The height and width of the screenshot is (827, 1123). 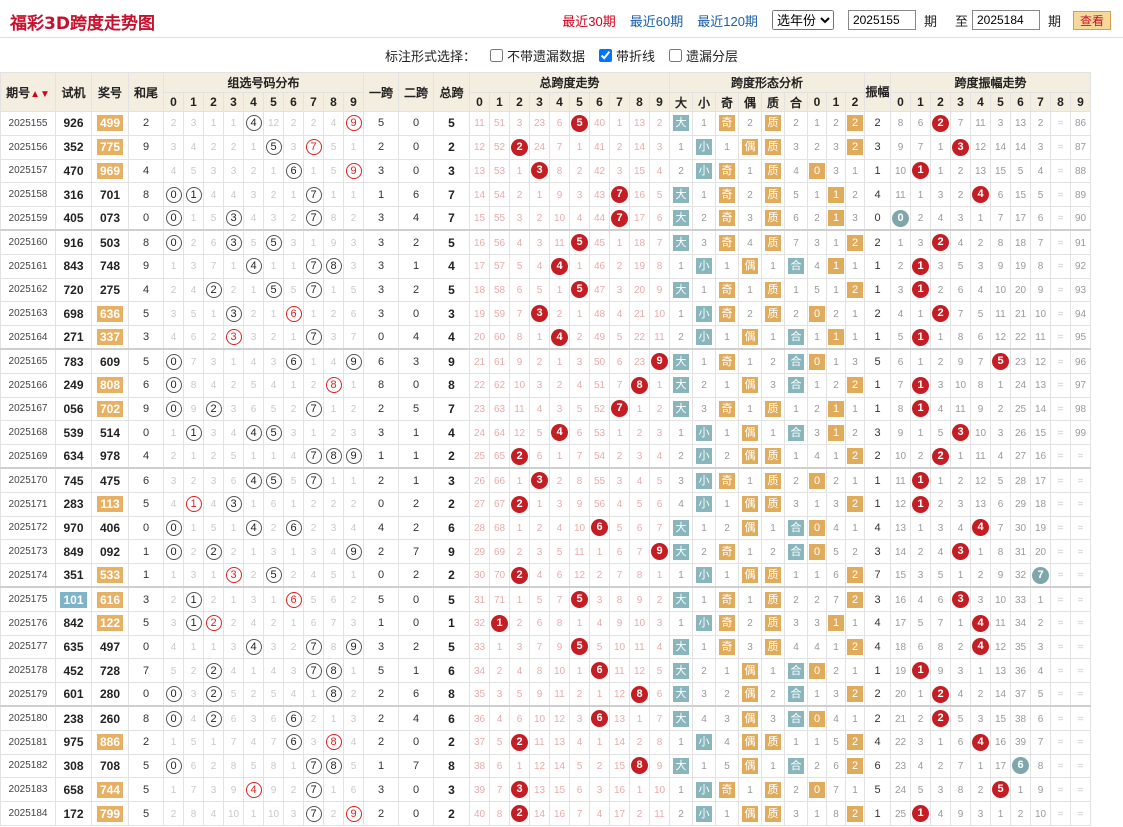 What do you see at coordinates (233, 814) in the screenshot?
I see `omission-value: 10` at bounding box center [233, 814].